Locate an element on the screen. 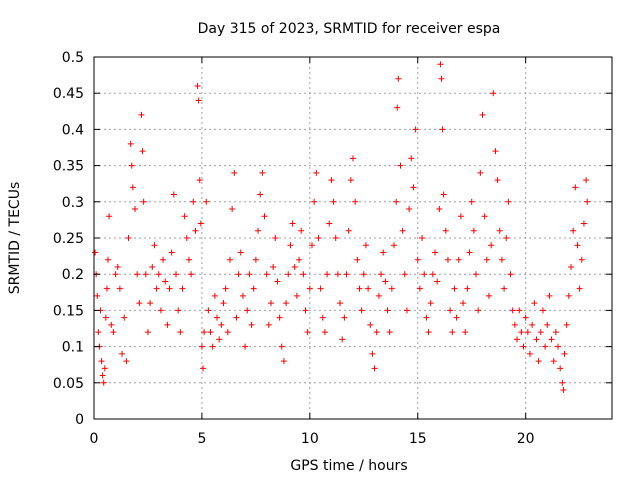 This screenshot has height=480, width=640. x-tick-label: 15 is located at coordinates (418, 439).